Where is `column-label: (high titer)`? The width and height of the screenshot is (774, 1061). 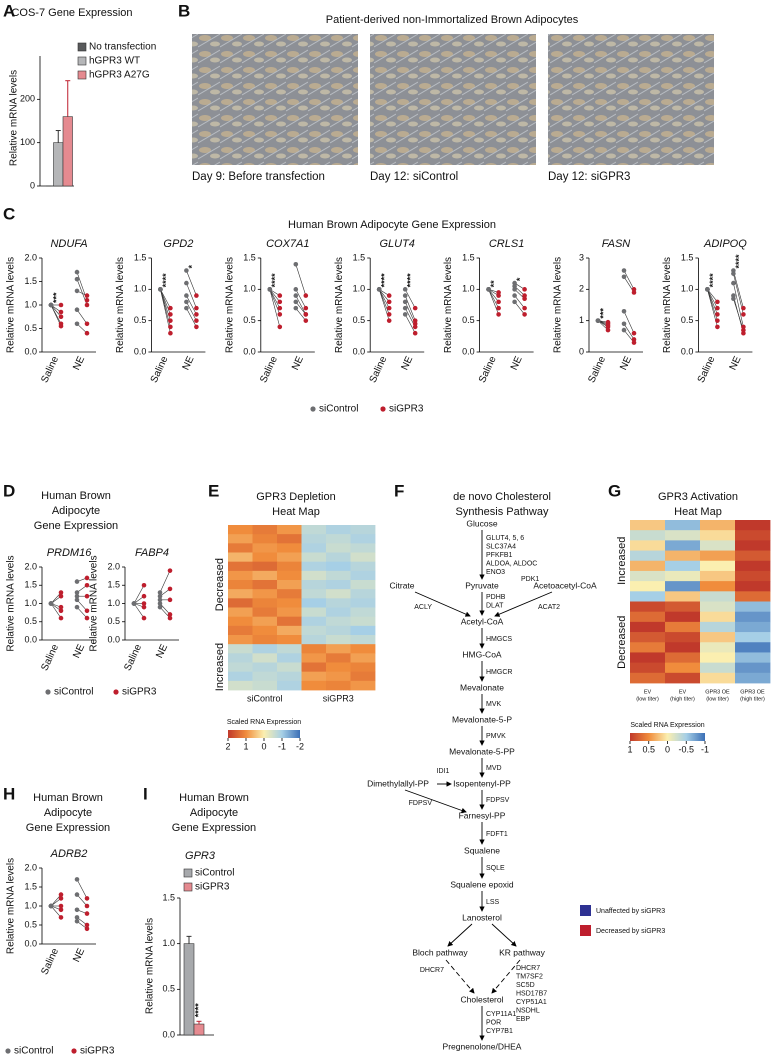
column-label: (high titer) is located at coordinates (682, 699).